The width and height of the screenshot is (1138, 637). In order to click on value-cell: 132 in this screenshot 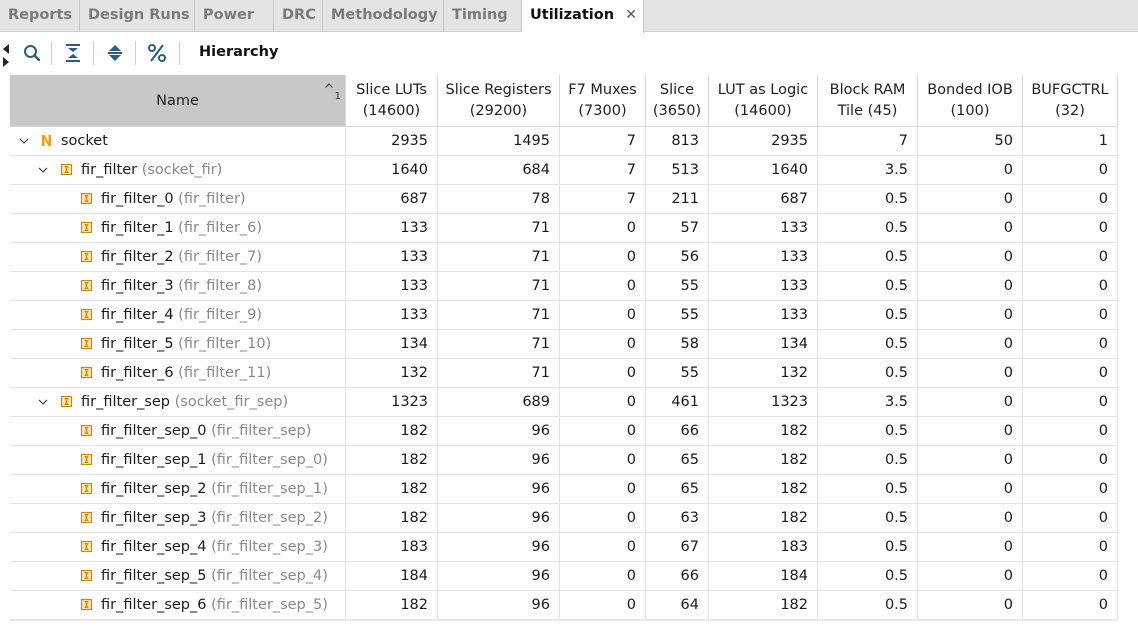, I will do `click(763, 373)`.